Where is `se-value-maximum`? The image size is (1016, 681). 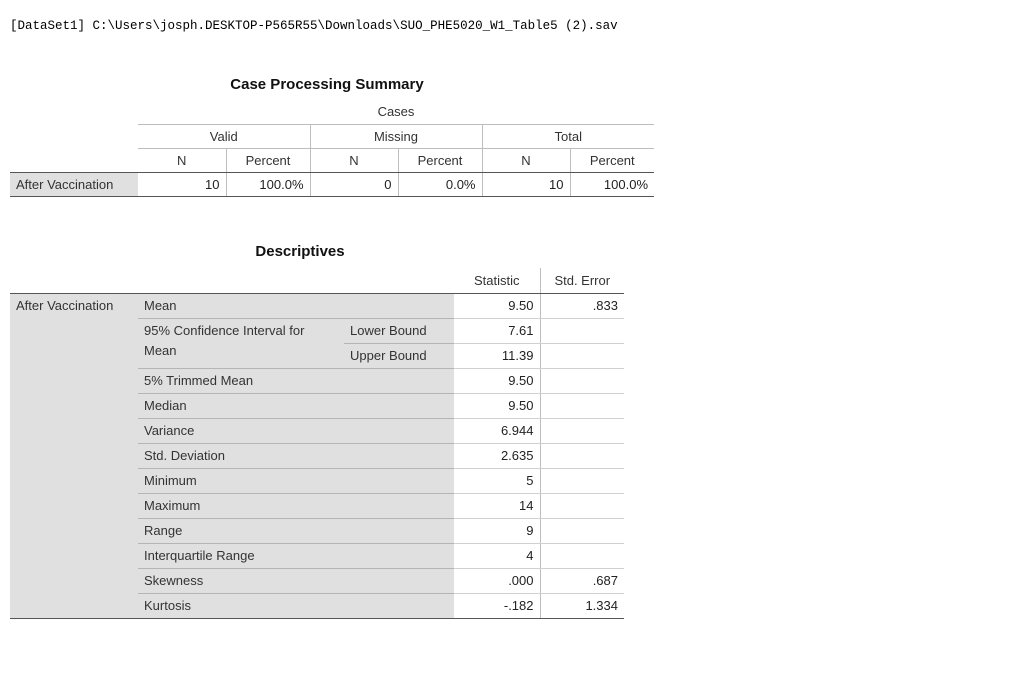 se-value-maximum is located at coordinates (581, 506).